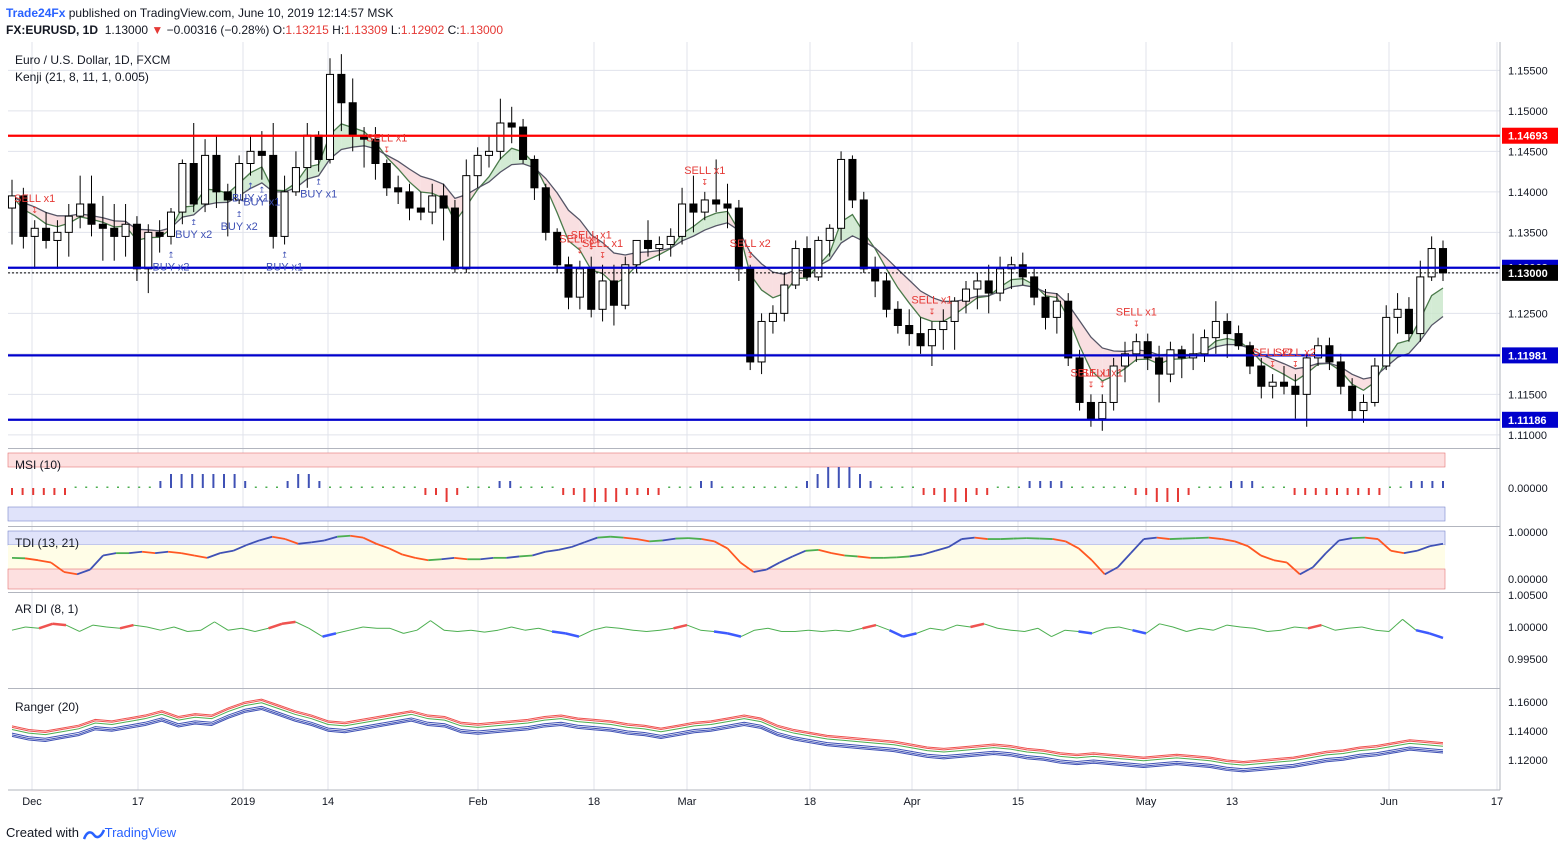 The height and width of the screenshot is (851, 1565). What do you see at coordinates (779, 628) in the screenshot?
I see `ardi-pane: 1.00500 1.00000 0.99500` at bounding box center [779, 628].